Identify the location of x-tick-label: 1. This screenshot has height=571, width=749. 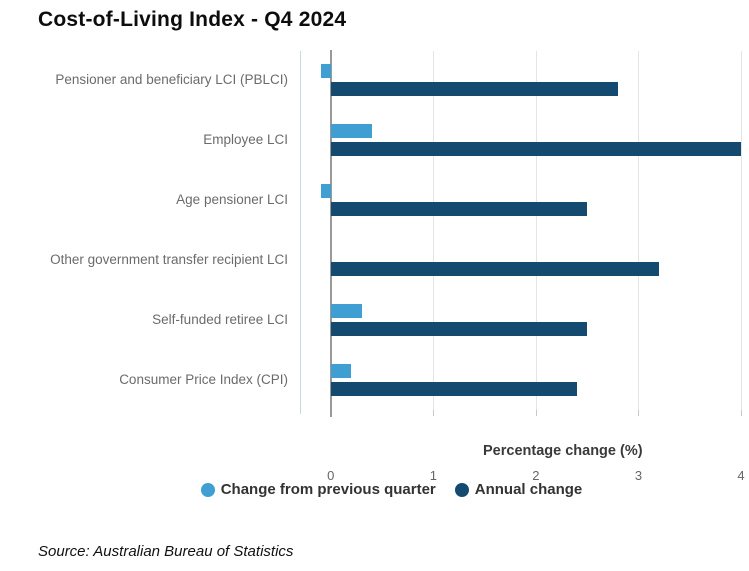
(433, 475).